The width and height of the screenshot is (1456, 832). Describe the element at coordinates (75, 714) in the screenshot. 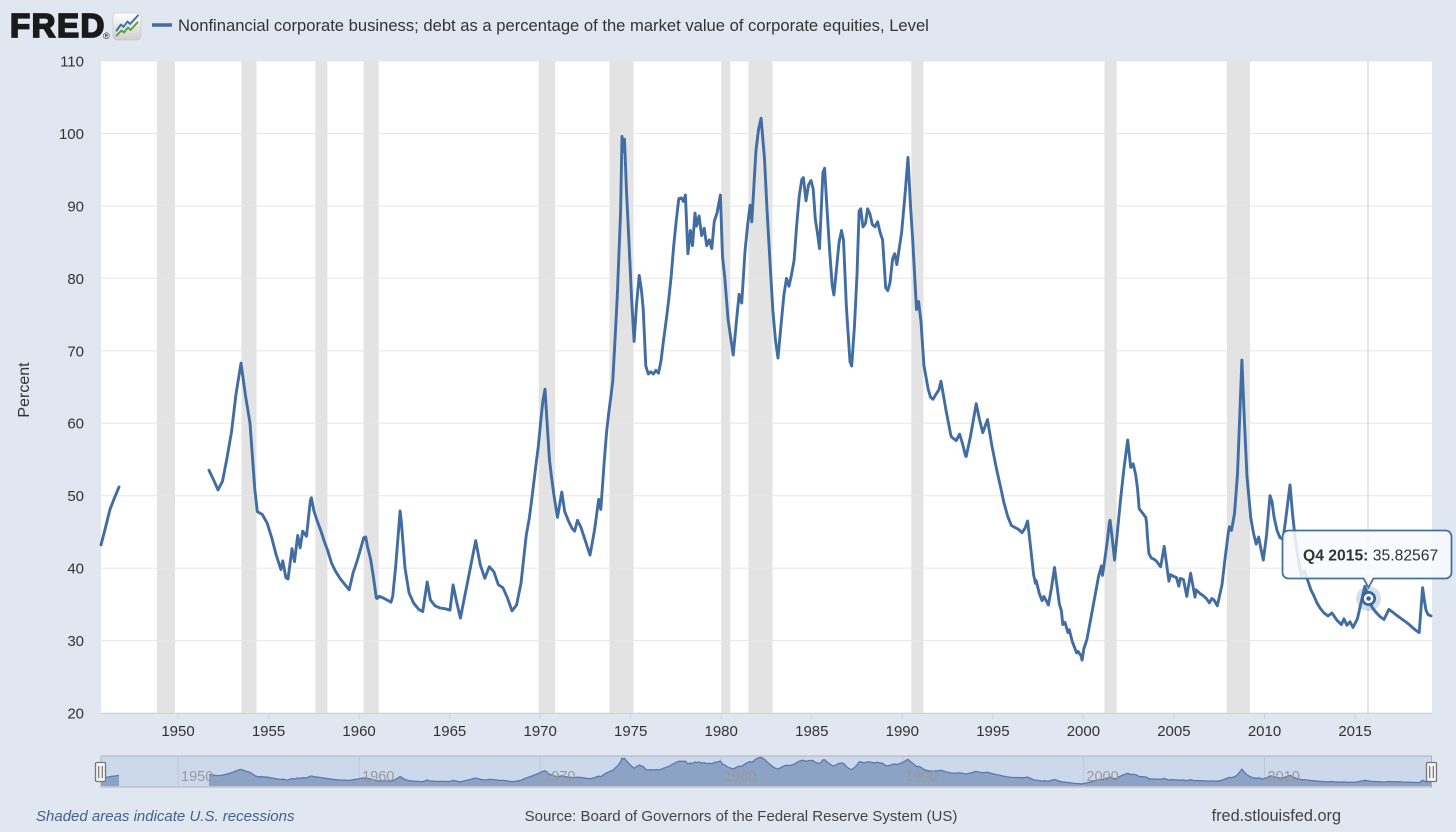

I see `svg-text: 20` at that location.